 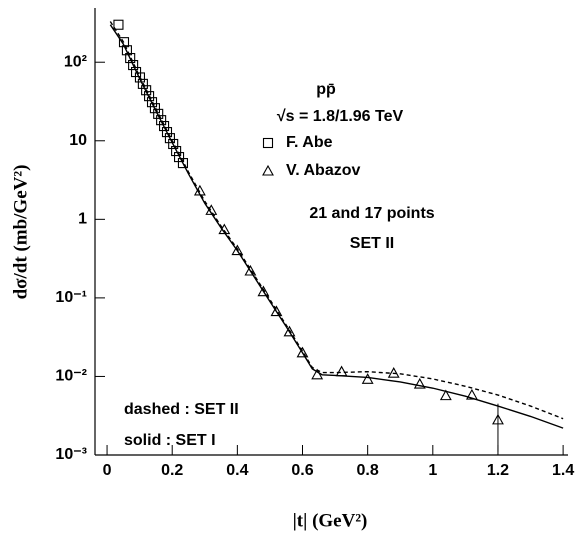 I want to click on x-axis-label: |t| (GeV²), so click(x=330, y=520).